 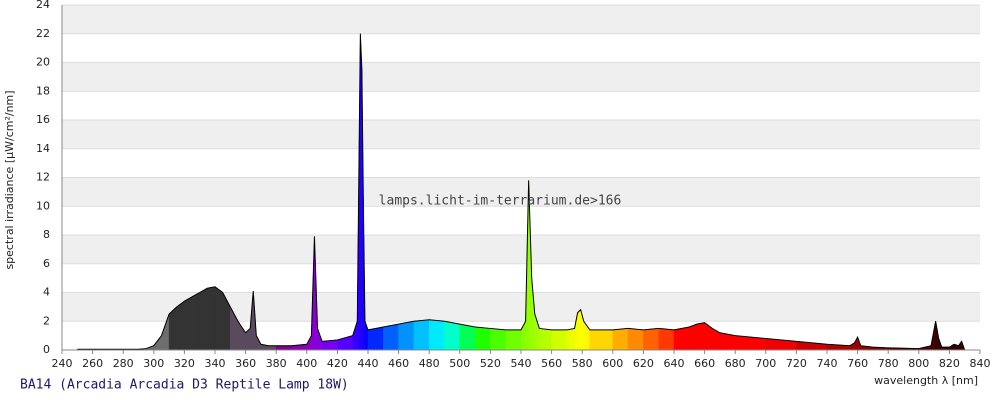 What do you see at coordinates (704, 363) in the screenshot?
I see `x-tick-label: 660` at bounding box center [704, 363].